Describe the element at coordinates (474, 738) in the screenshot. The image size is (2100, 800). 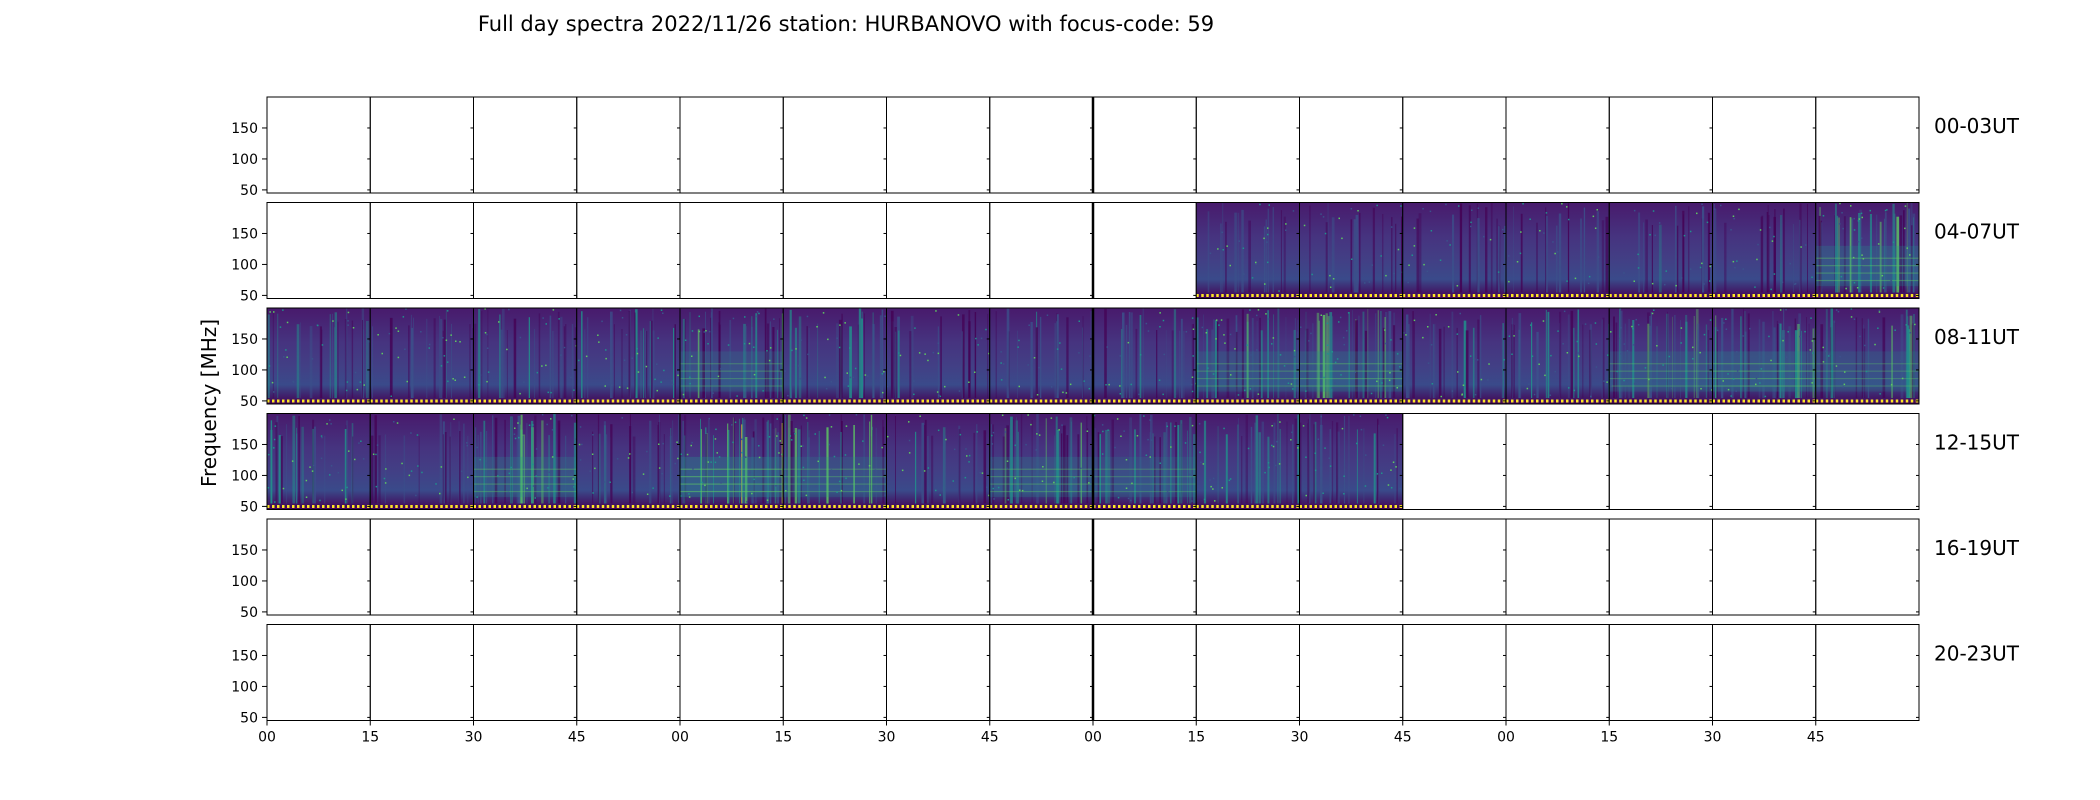
I see `x-tick-label: 30` at that location.